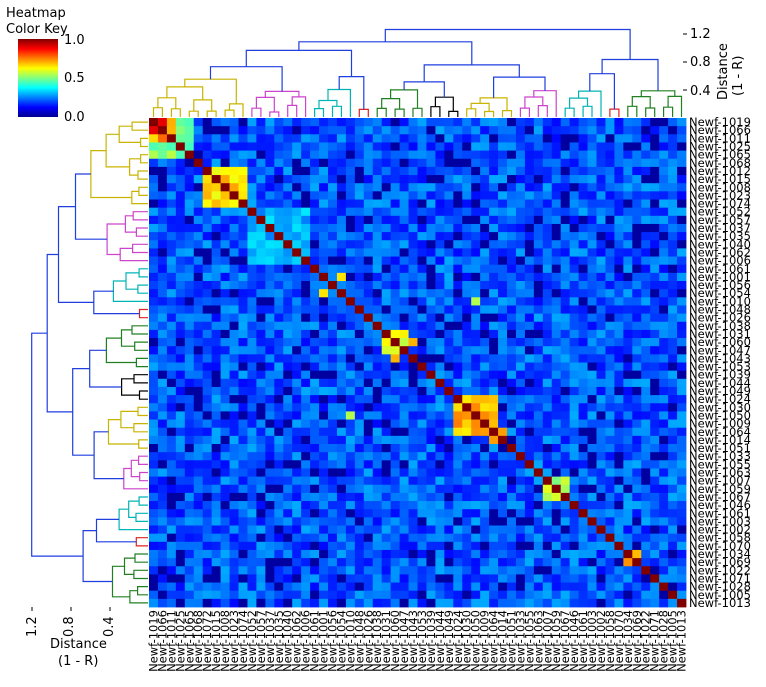 The height and width of the screenshot is (687, 766). I want to click on row-label: Newf-1065, so click(720, 155).